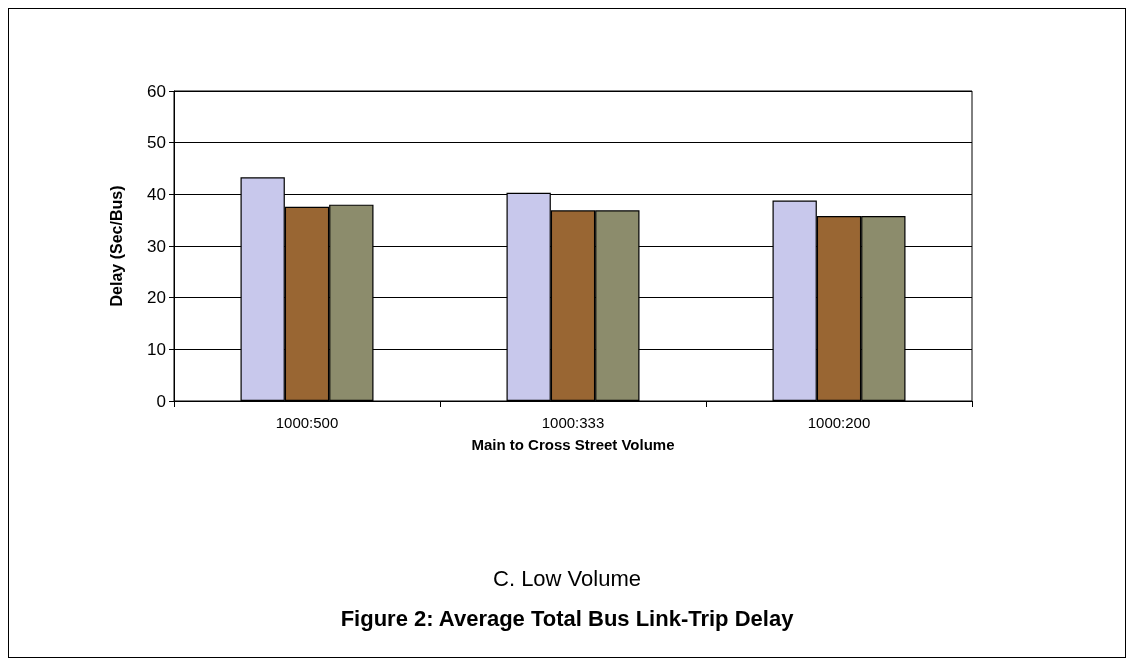  What do you see at coordinates (307, 422) in the screenshot?
I see `x-tick-label: 1000:500` at bounding box center [307, 422].